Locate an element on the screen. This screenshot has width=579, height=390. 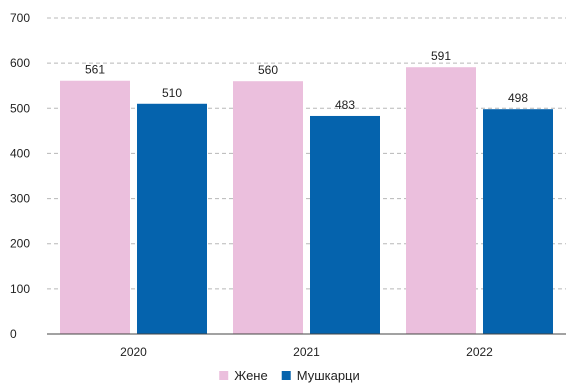
data-label: 498 is located at coordinates (518, 98).